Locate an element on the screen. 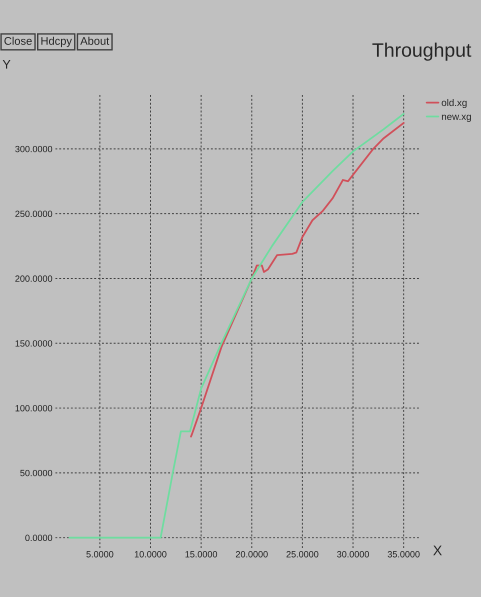  text: Close is located at coordinates (18, 40).